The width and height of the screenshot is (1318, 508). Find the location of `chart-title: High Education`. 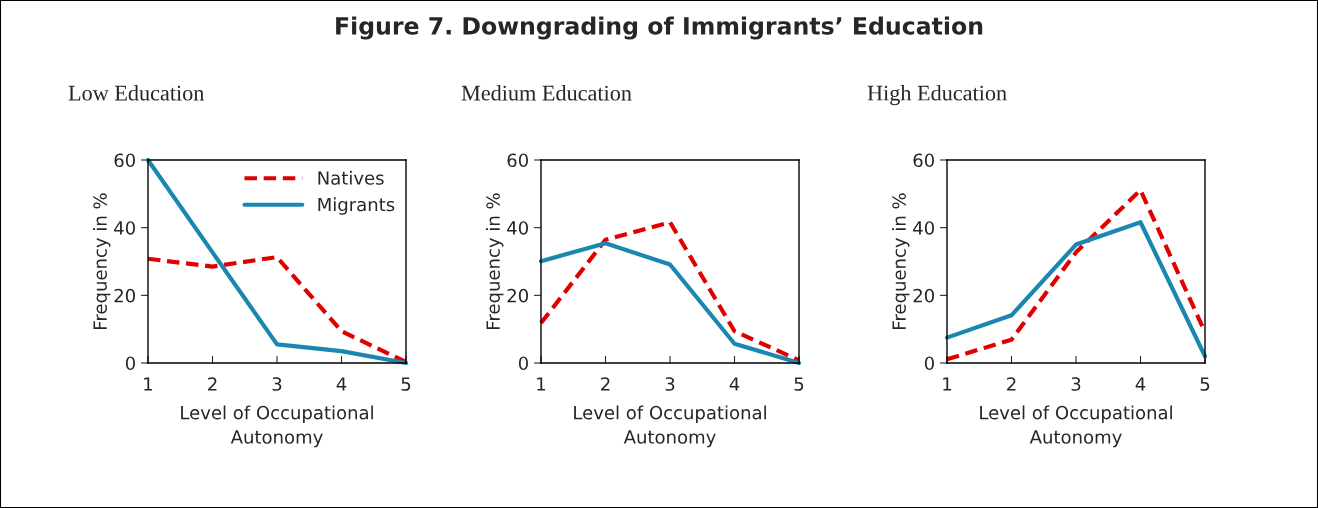

chart-title: High Education is located at coordinates (937, 95).